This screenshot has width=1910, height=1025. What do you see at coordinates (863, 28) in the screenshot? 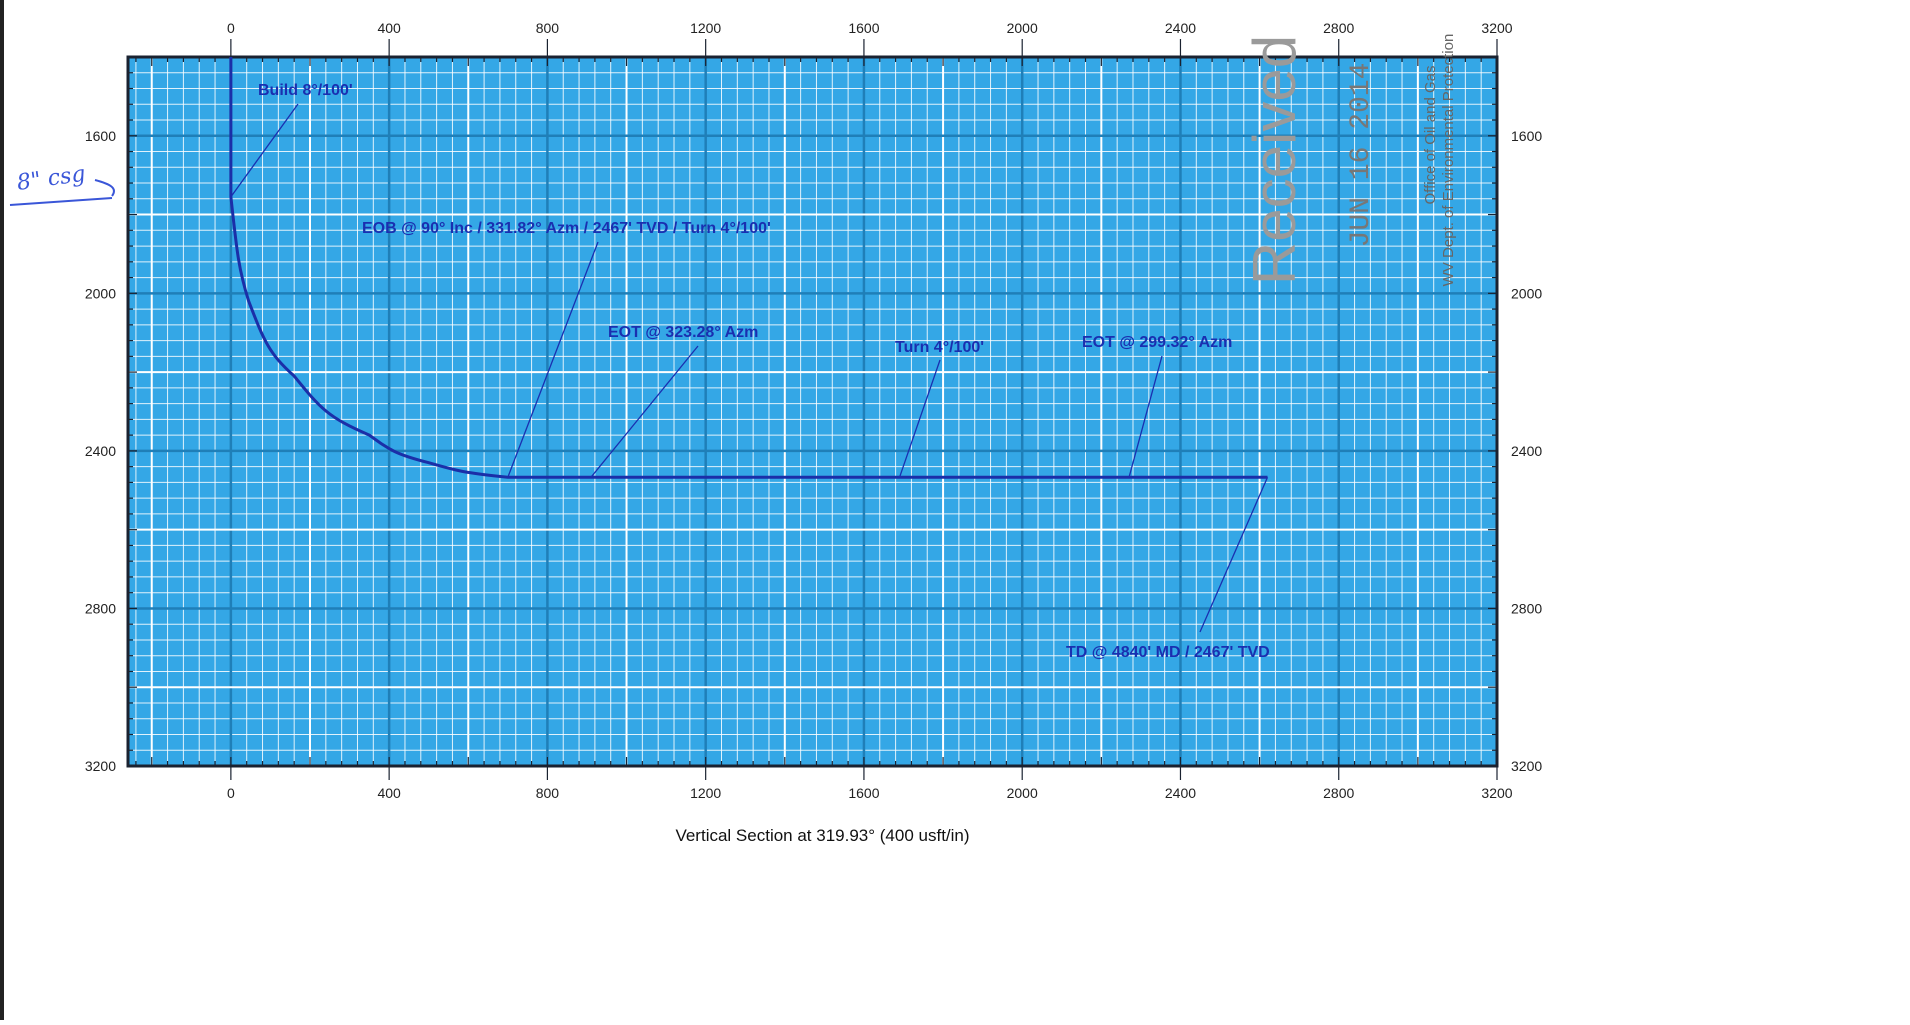
I see `x-tick-label-top: 1600` at bounding box center [863, 28].